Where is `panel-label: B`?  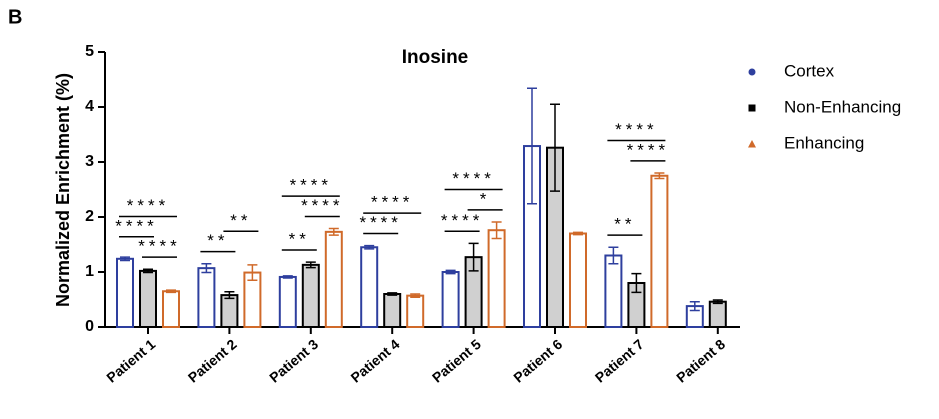
panel-label: B is located at coordinates (15, 17).